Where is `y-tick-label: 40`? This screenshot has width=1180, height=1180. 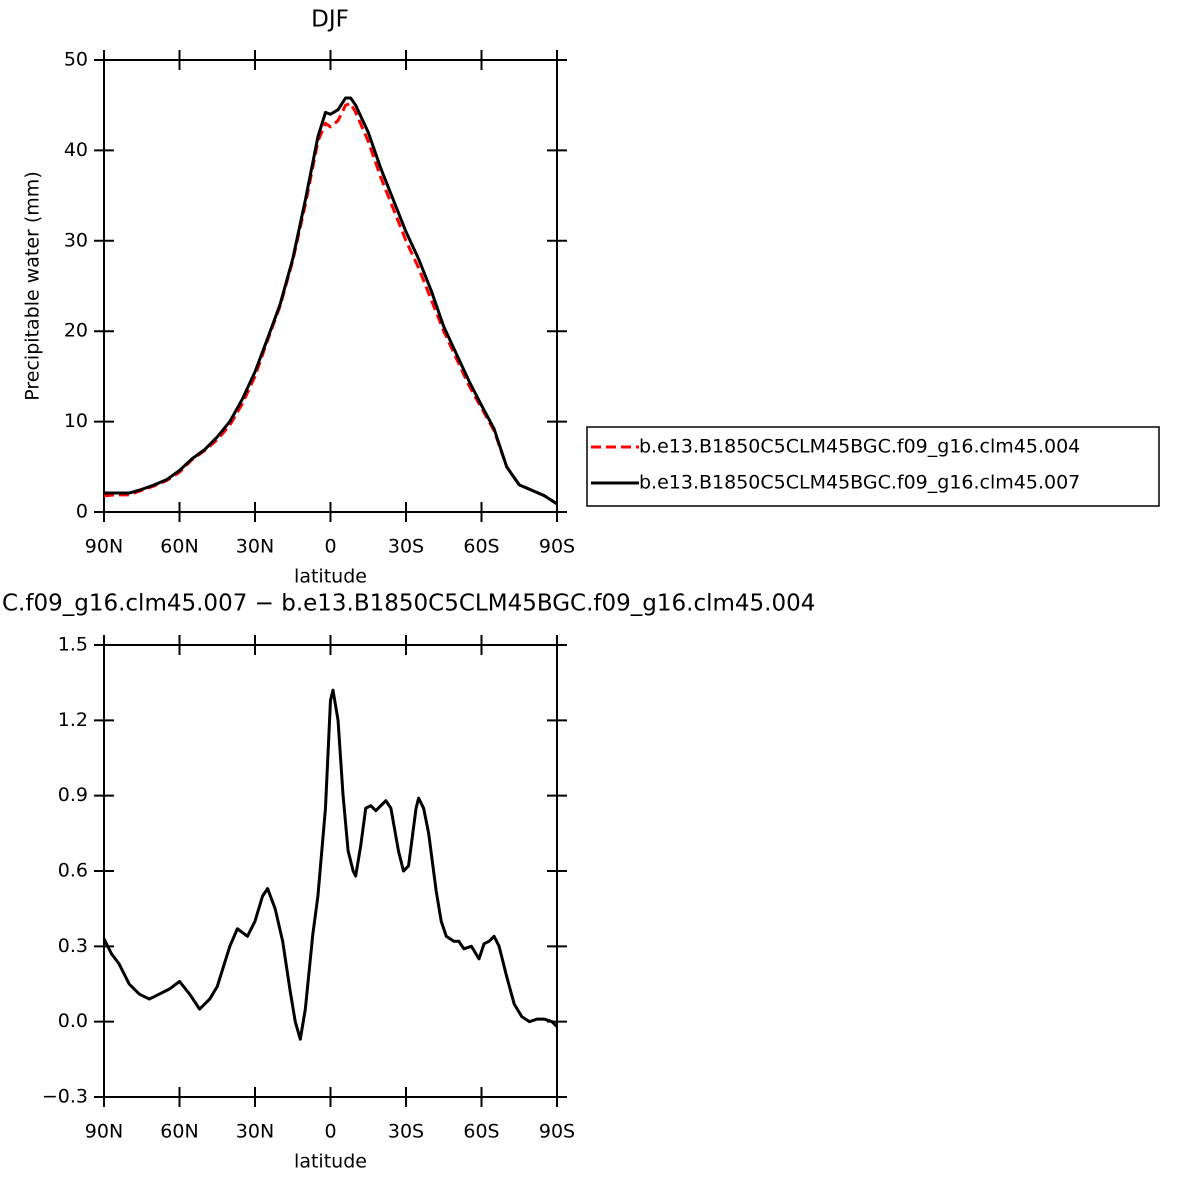
y-tick-label: 40 is located at coordinates (76, 150).